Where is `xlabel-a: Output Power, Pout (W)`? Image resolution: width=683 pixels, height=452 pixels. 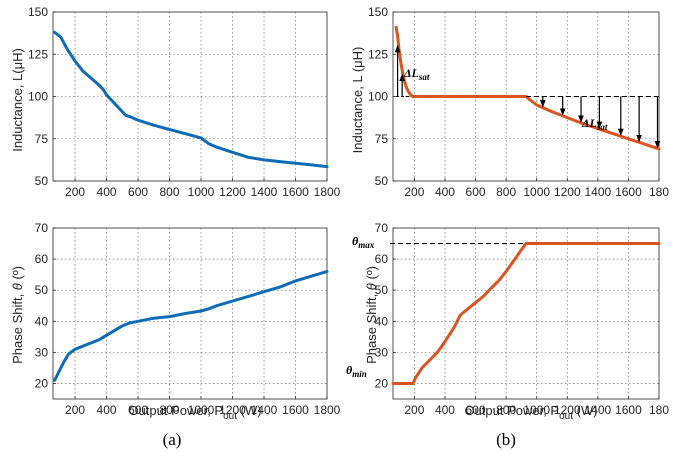
xlabel-a: Output Power, Pout (W) is located at coordinates (194, 412).